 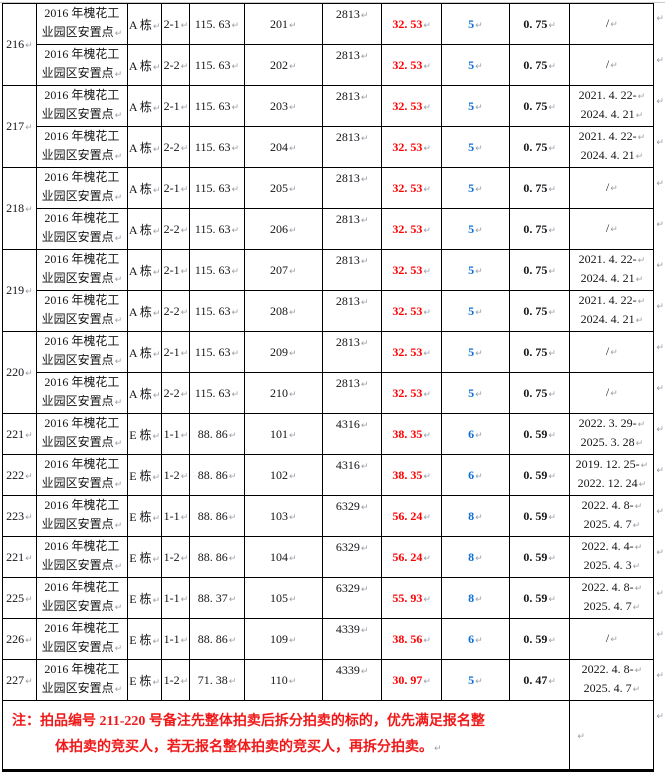 What do you see at coordinates (279, 679) in the screenshot?
I see `cell-room-text: 110` at bounding box center [279, 679].